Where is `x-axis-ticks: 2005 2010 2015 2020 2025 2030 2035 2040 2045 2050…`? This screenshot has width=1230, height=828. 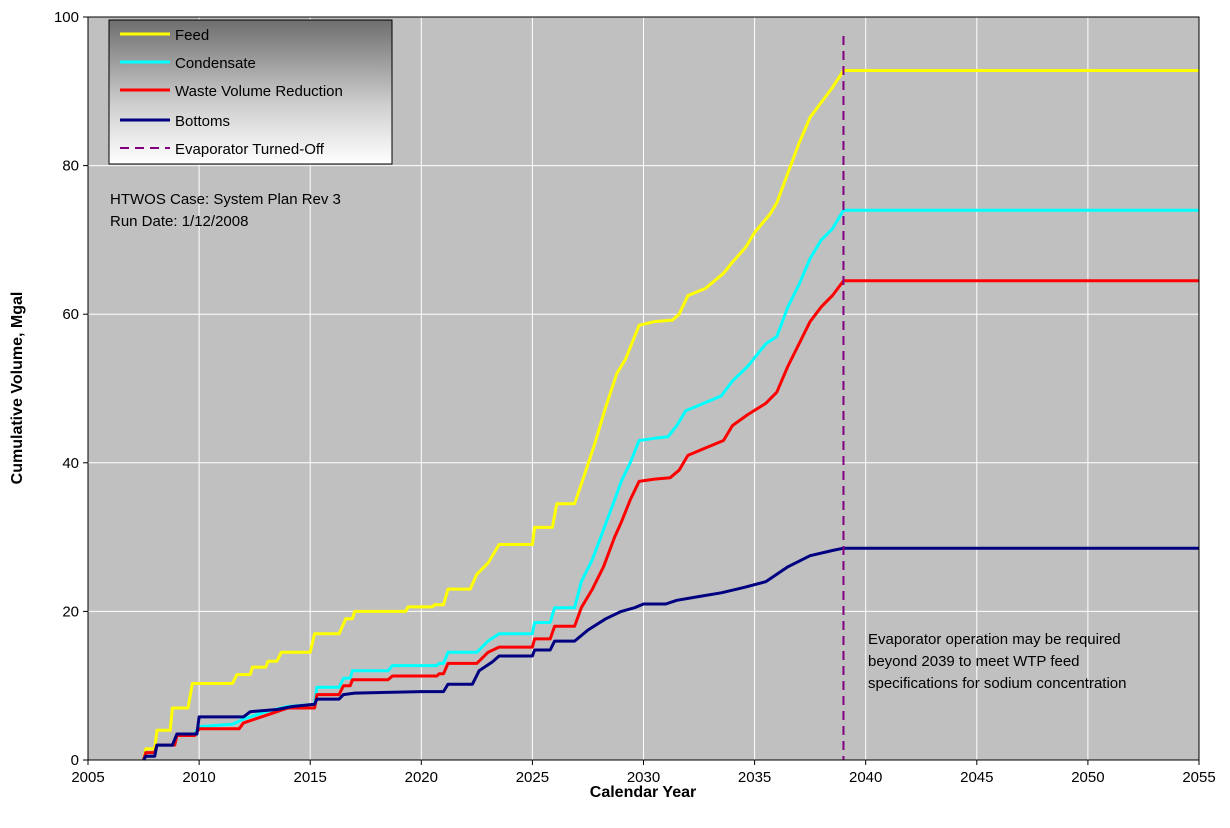 x-axis-ticks: 2005 2010 2015 2020 2025 2030 2035 2040 2045 2050… is located at coordinates (643, 773).